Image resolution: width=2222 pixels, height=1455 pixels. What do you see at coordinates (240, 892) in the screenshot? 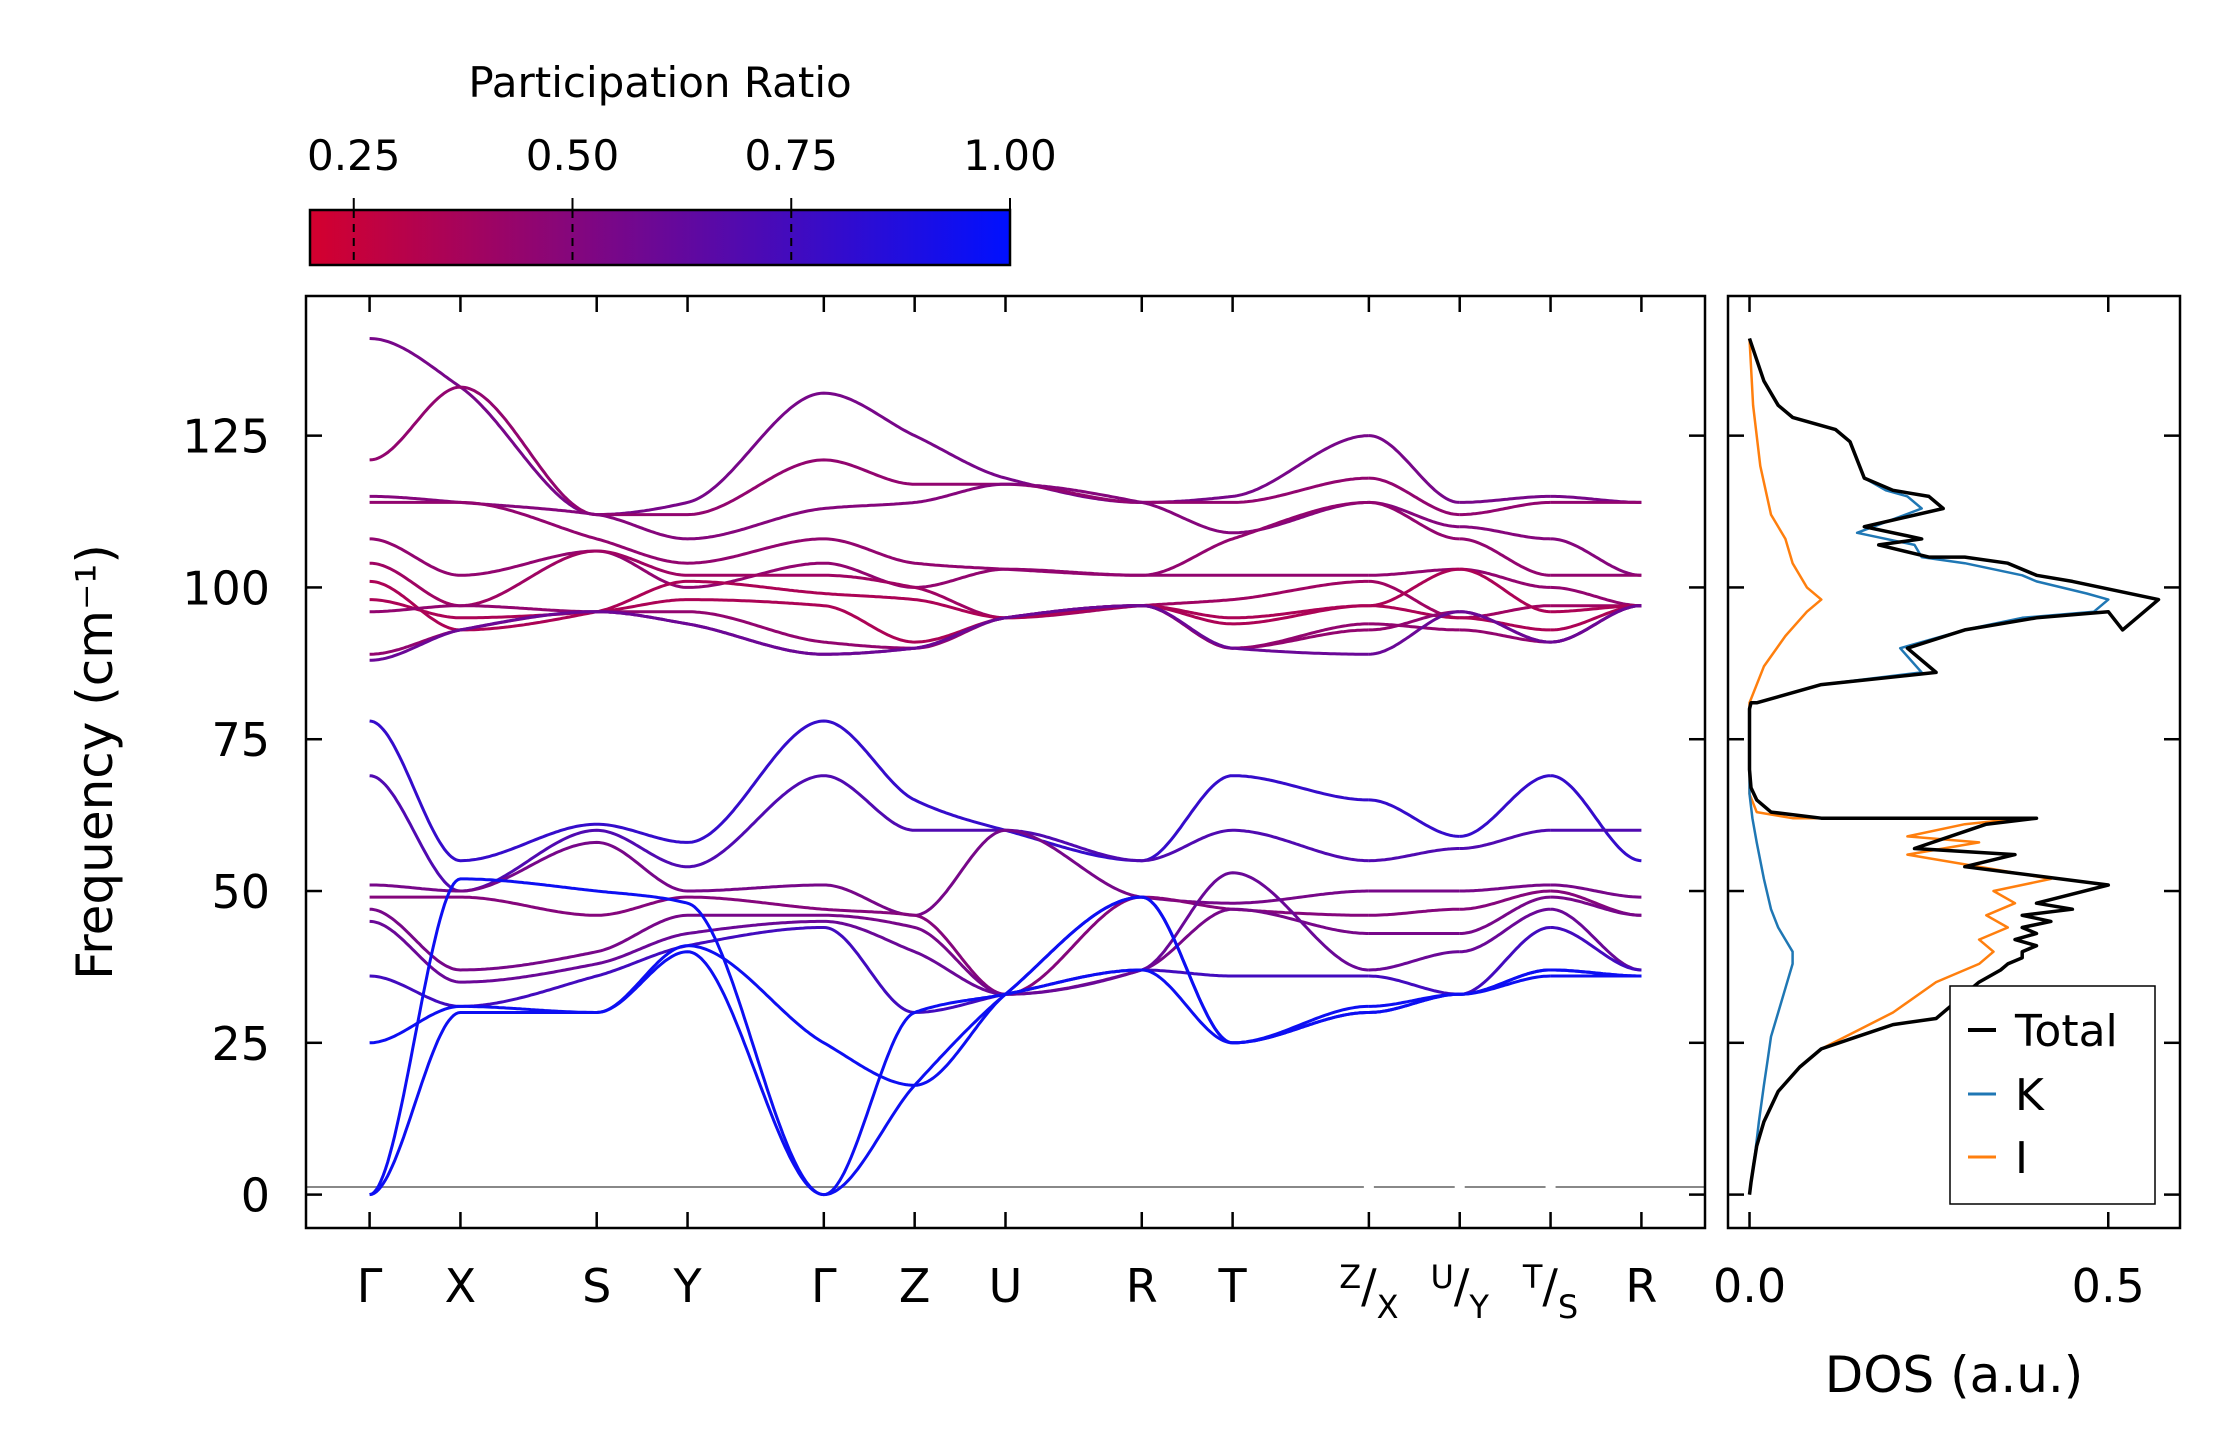
I see `y-tick-label: 50` at bounding box center [240, 892].